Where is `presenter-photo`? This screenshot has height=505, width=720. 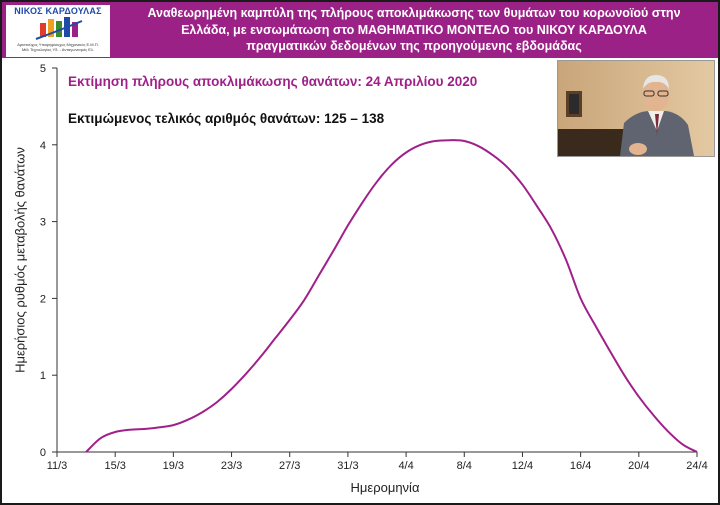 presenter-photo is located at coordinates (636, 108).